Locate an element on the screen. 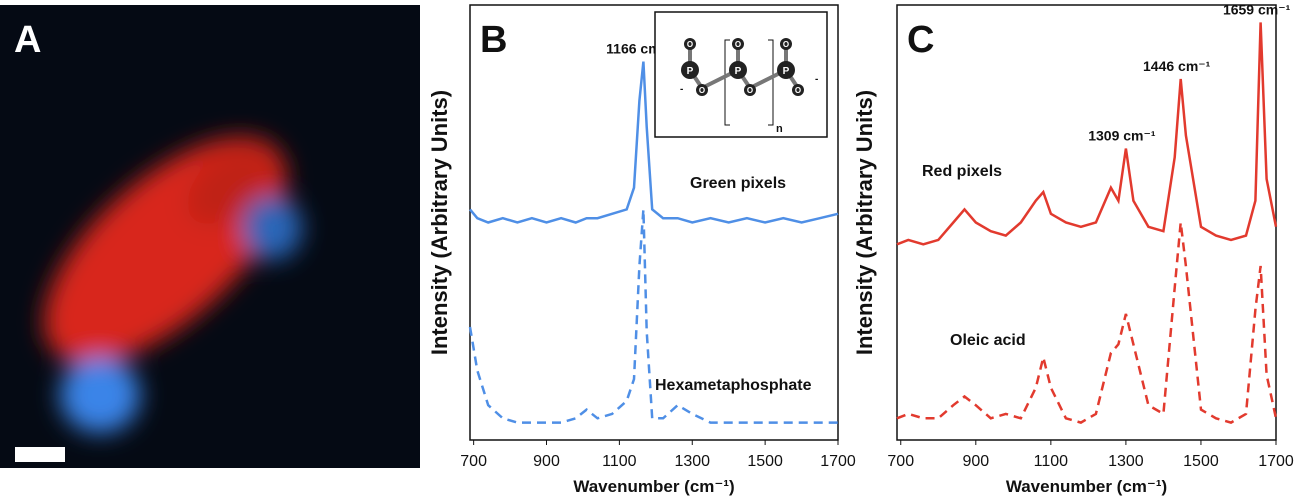 The height and width of the screenshot is (499, 1309). series-label: Hexametaphosphate is located at coordinates (733, 385).